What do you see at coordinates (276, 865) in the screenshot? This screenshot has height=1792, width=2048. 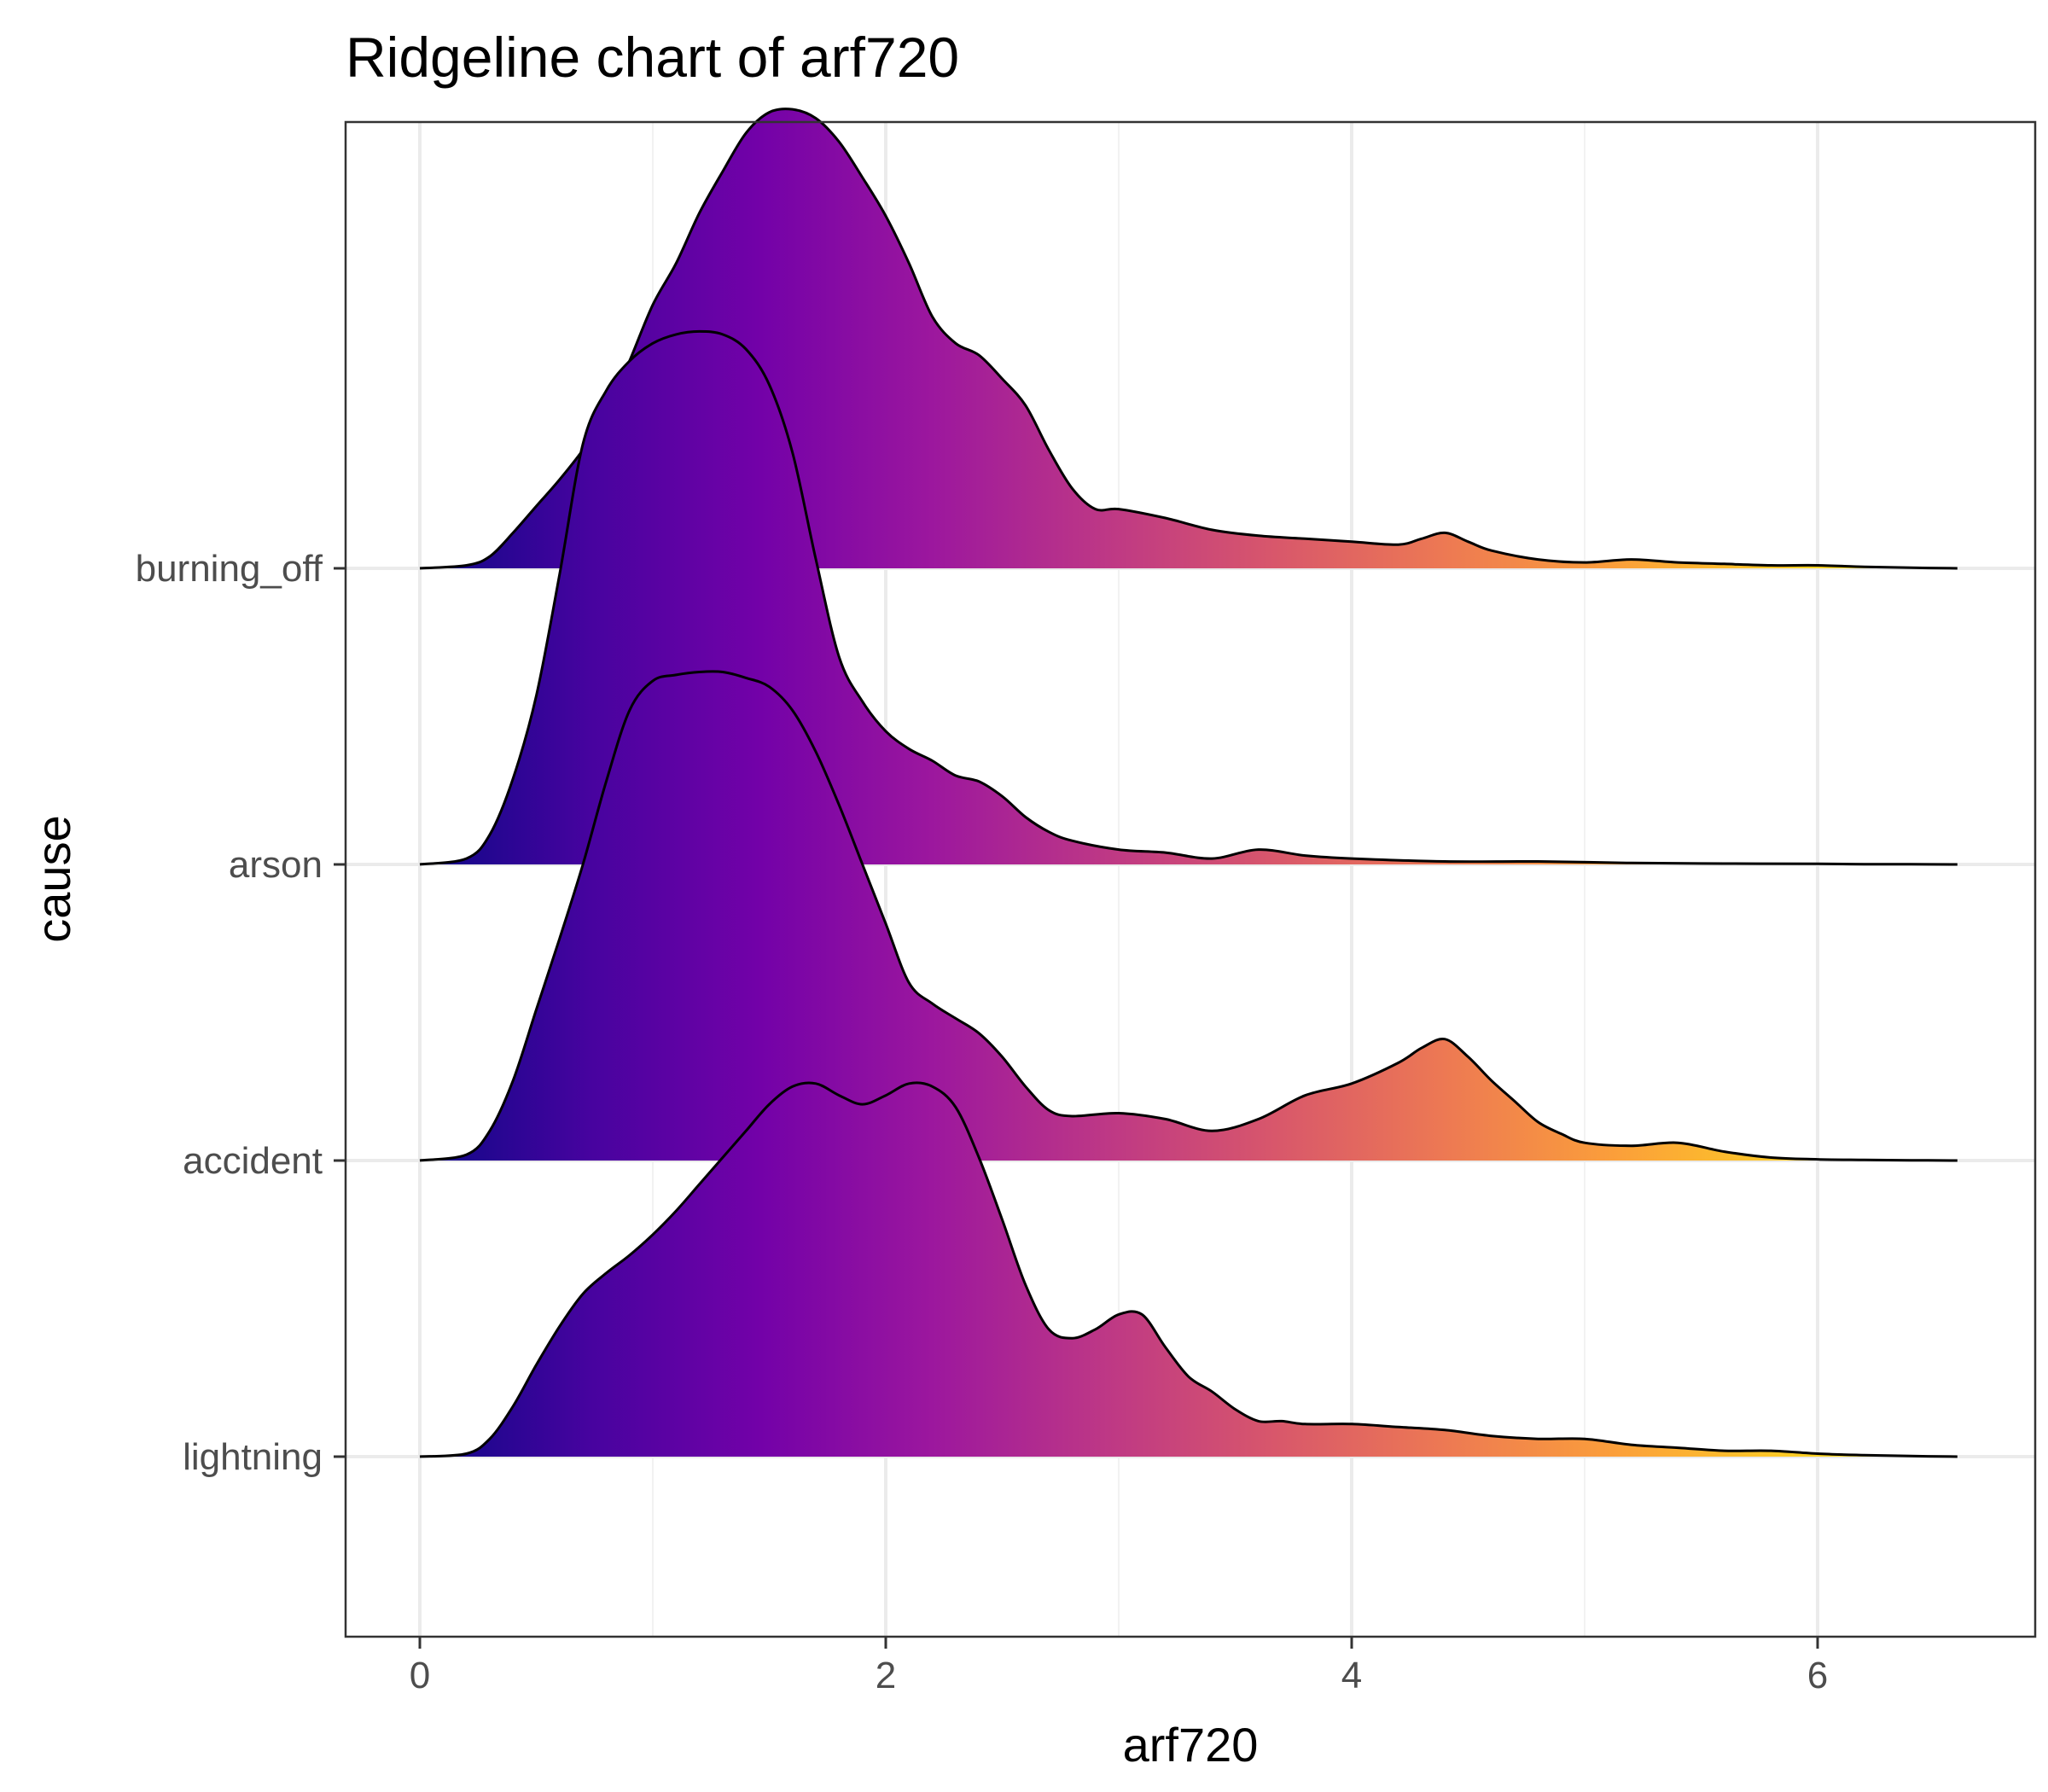 I see `y-tick-label: arson` at bounding box center [276, 865].